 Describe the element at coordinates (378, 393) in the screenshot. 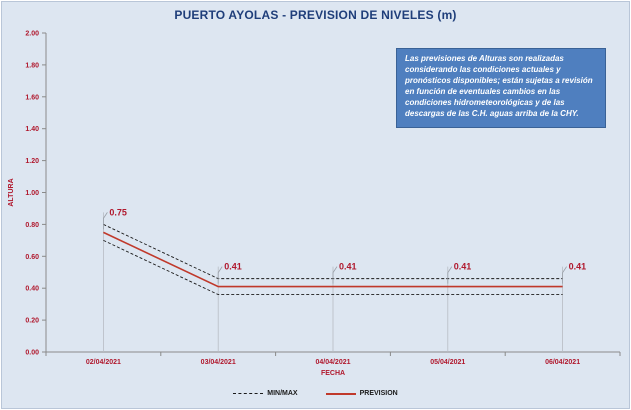

I see `legend-label-prevision: PREVISION` at that location.